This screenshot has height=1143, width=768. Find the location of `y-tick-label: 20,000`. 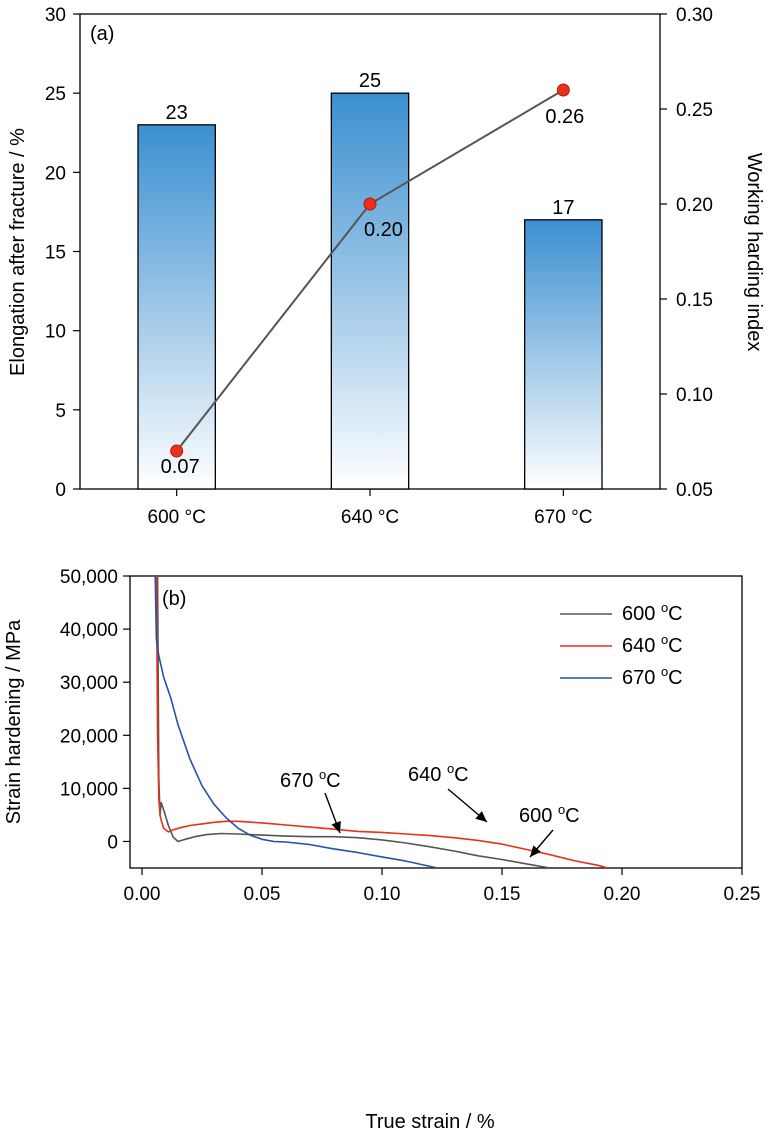

y-tick-label: 20,000 is located at coordinates (89, 736).